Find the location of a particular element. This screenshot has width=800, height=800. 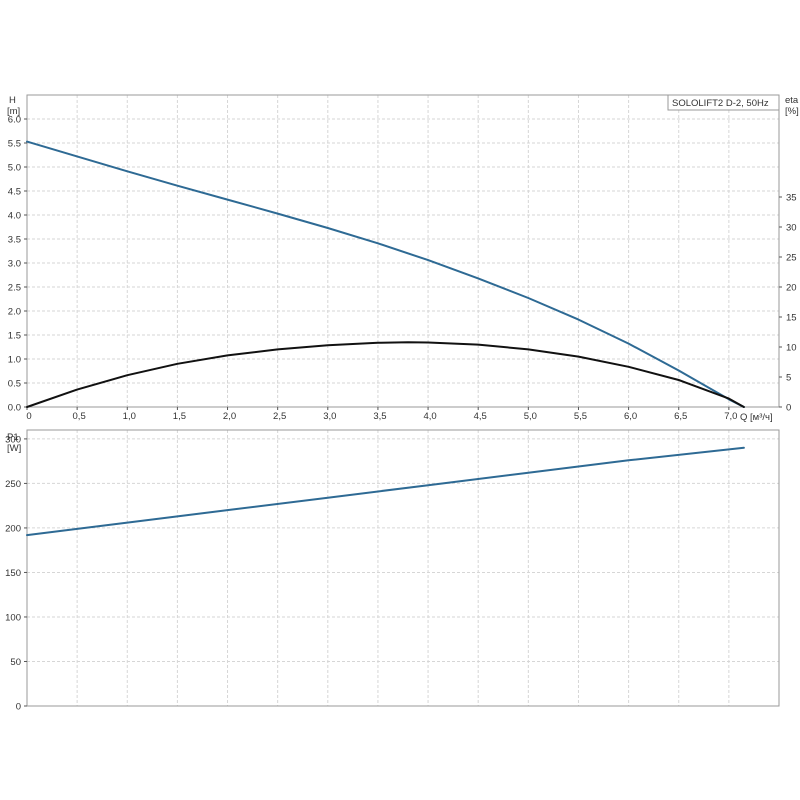

left-y-tick-label: 2.0 is located at coordinates (14, 312).